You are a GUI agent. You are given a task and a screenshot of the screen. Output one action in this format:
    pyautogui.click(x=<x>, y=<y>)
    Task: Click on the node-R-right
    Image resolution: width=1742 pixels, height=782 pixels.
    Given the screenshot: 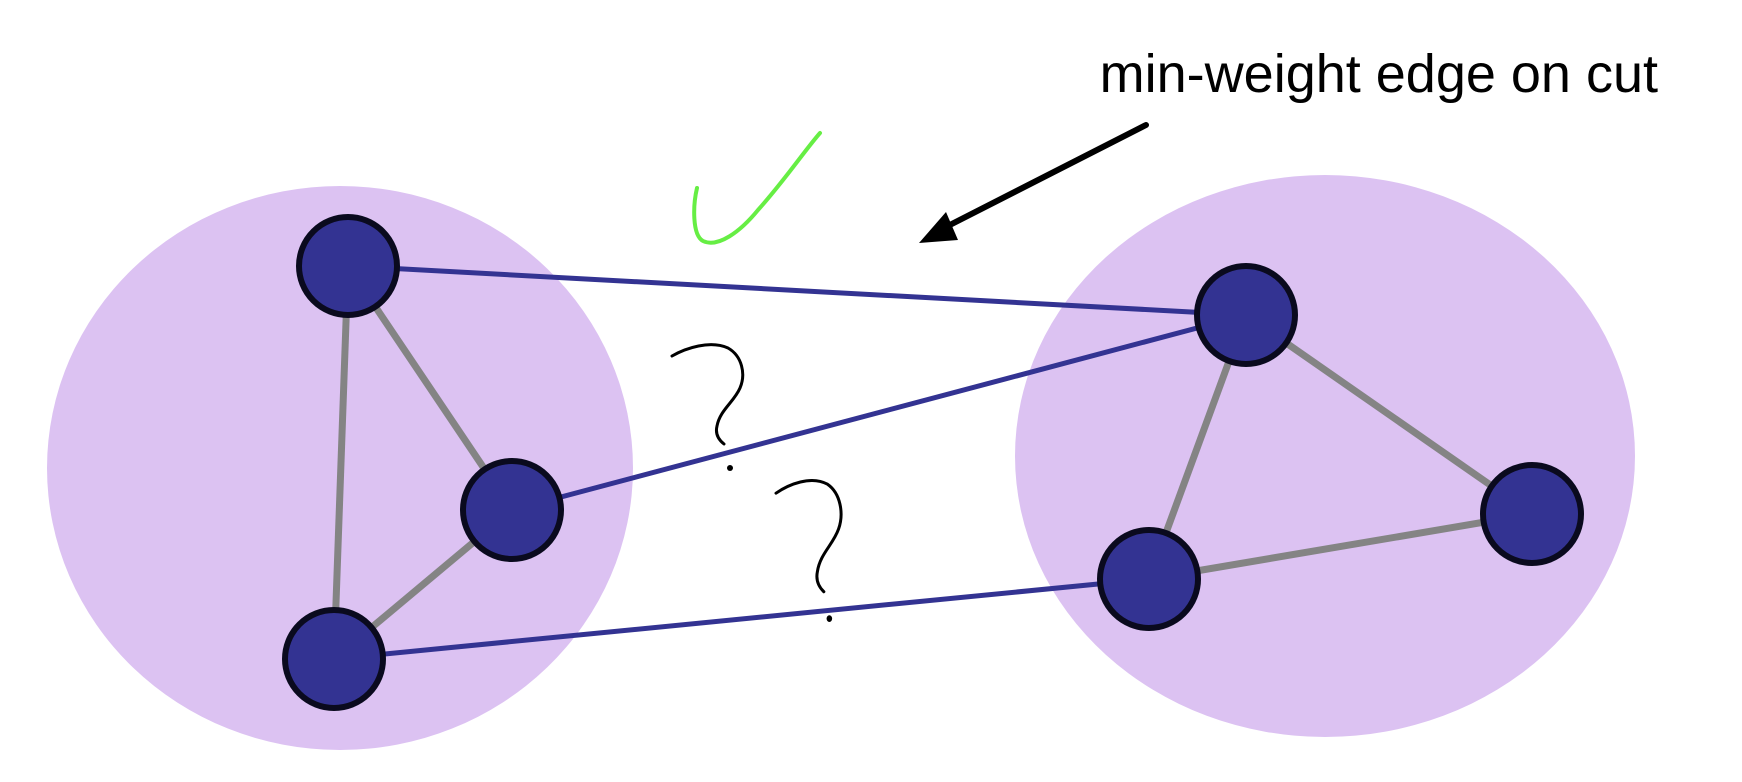 What is the action you would take?
    pyautogui.click(x=1532, y=514)
    